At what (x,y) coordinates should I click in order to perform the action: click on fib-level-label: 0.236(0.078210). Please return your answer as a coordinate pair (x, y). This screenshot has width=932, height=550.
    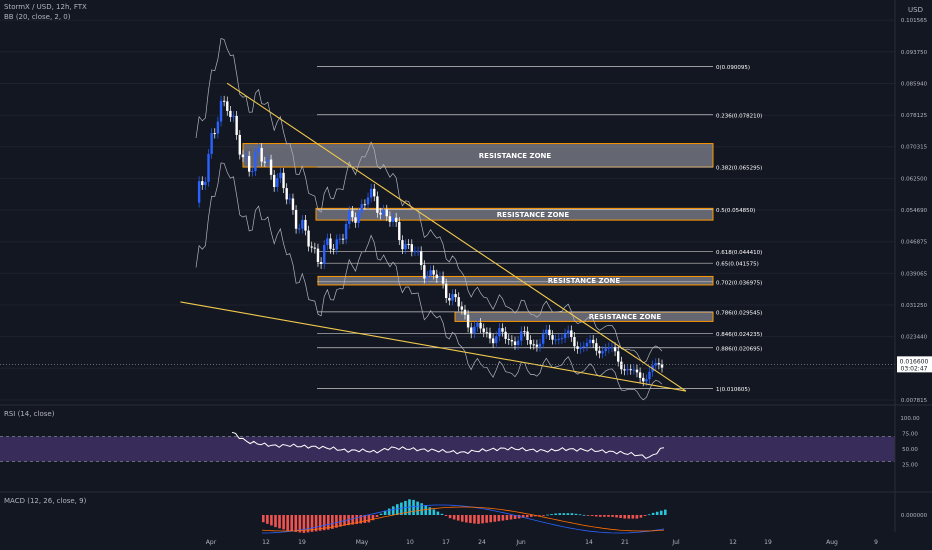
    Looking at the image, I should click on (739, 116).